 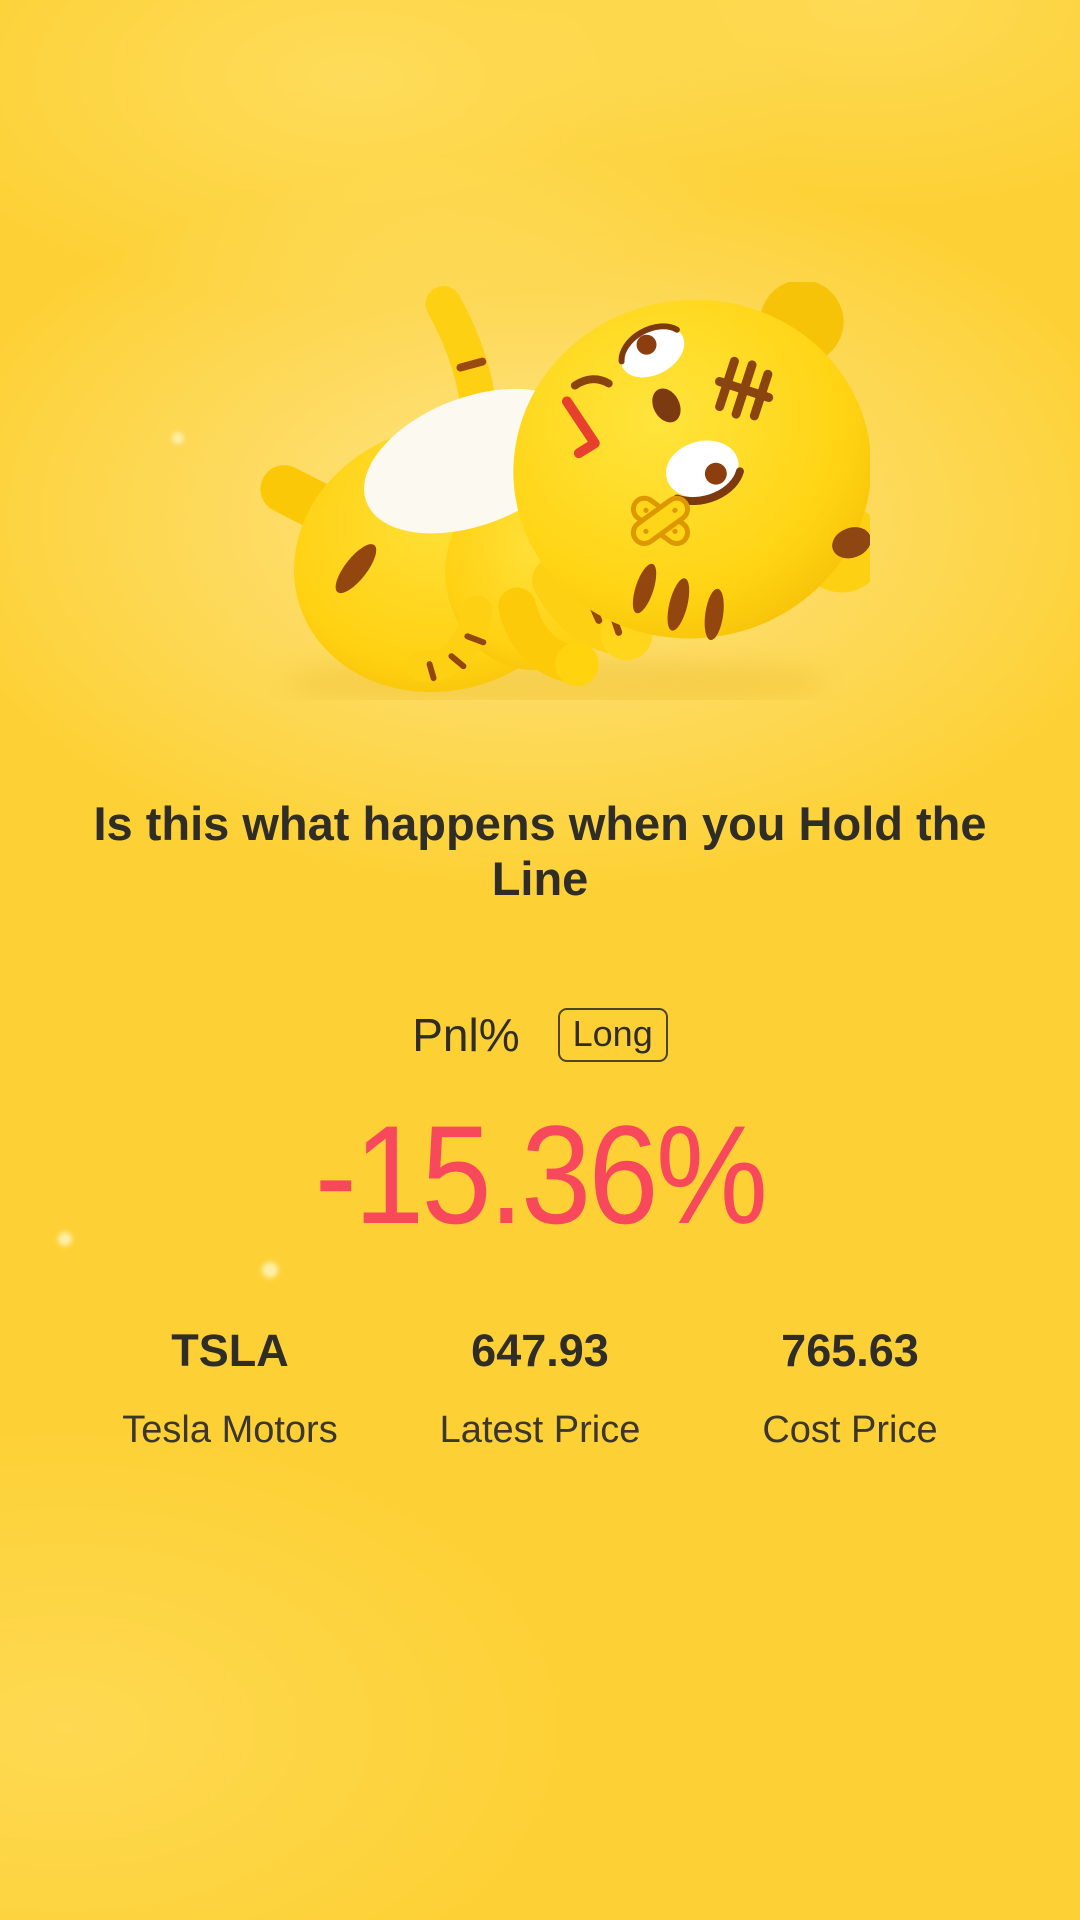 What do you see at coordinates (691, 461) in the screenshot?
I see `tiger-head` at bounding box center [691, 461].